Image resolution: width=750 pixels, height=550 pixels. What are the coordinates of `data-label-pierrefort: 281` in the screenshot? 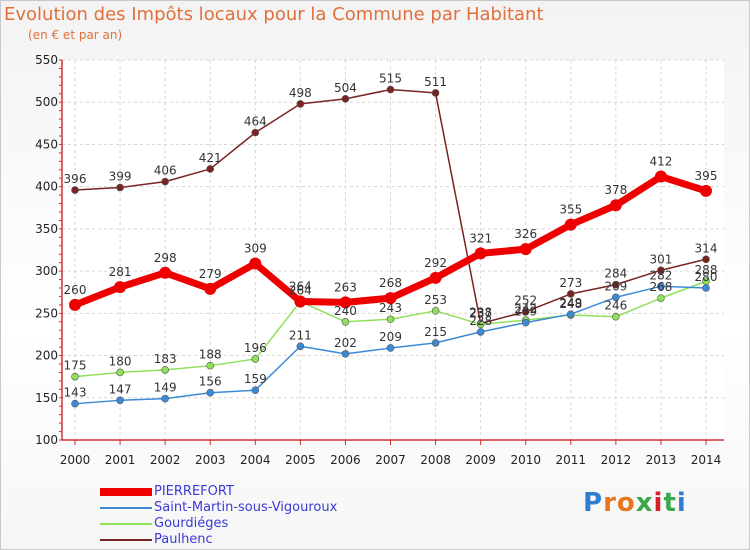 It's located at (120, 272).